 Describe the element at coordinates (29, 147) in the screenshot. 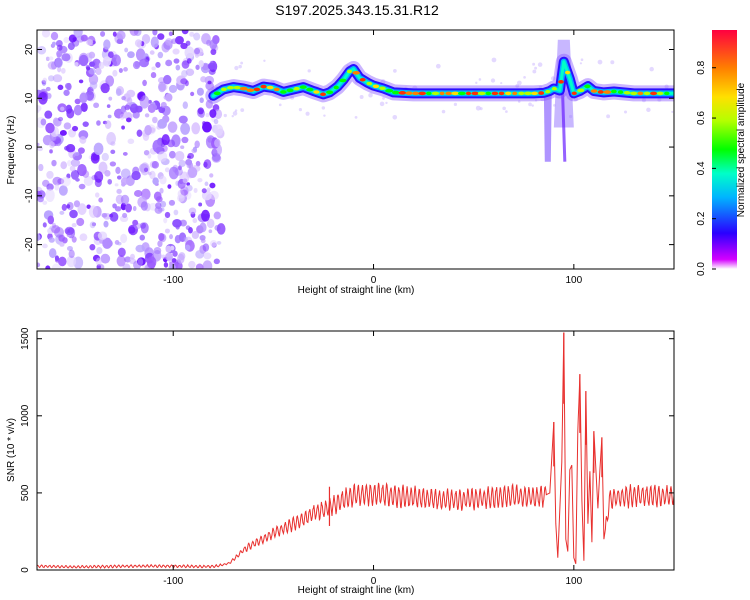

I see `top-y-tick-label: 0` at that location.